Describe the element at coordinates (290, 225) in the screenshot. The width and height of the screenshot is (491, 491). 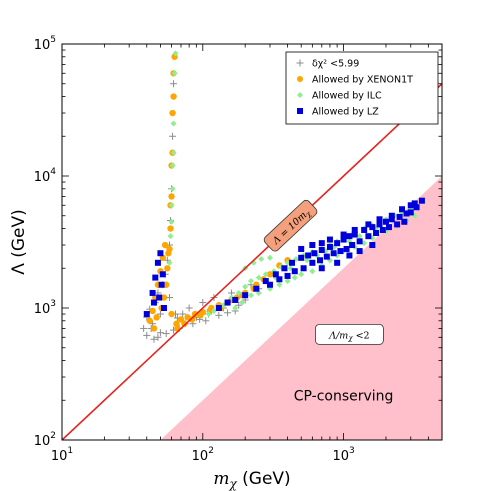
I see `line-label-box` at that location.